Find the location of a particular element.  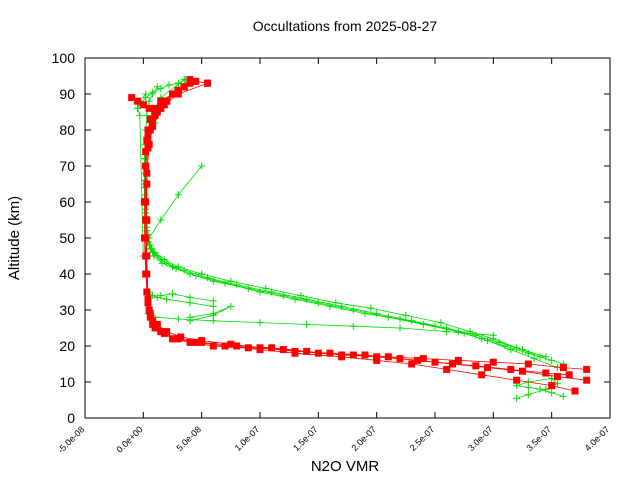

y-tick-label: 0 is located at coordinates (71, 418).